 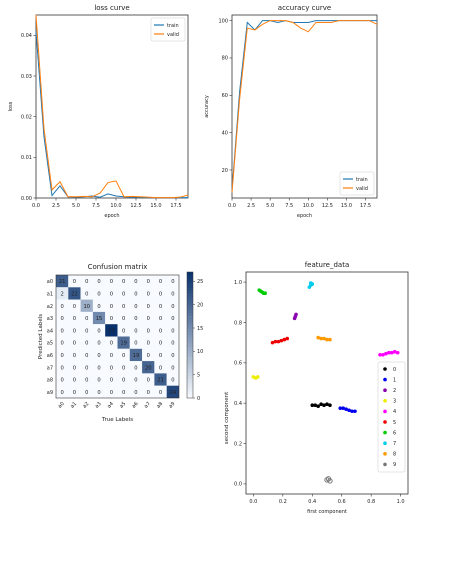 I want to click on y-tick-label: 80, so click(x=225, y=59).